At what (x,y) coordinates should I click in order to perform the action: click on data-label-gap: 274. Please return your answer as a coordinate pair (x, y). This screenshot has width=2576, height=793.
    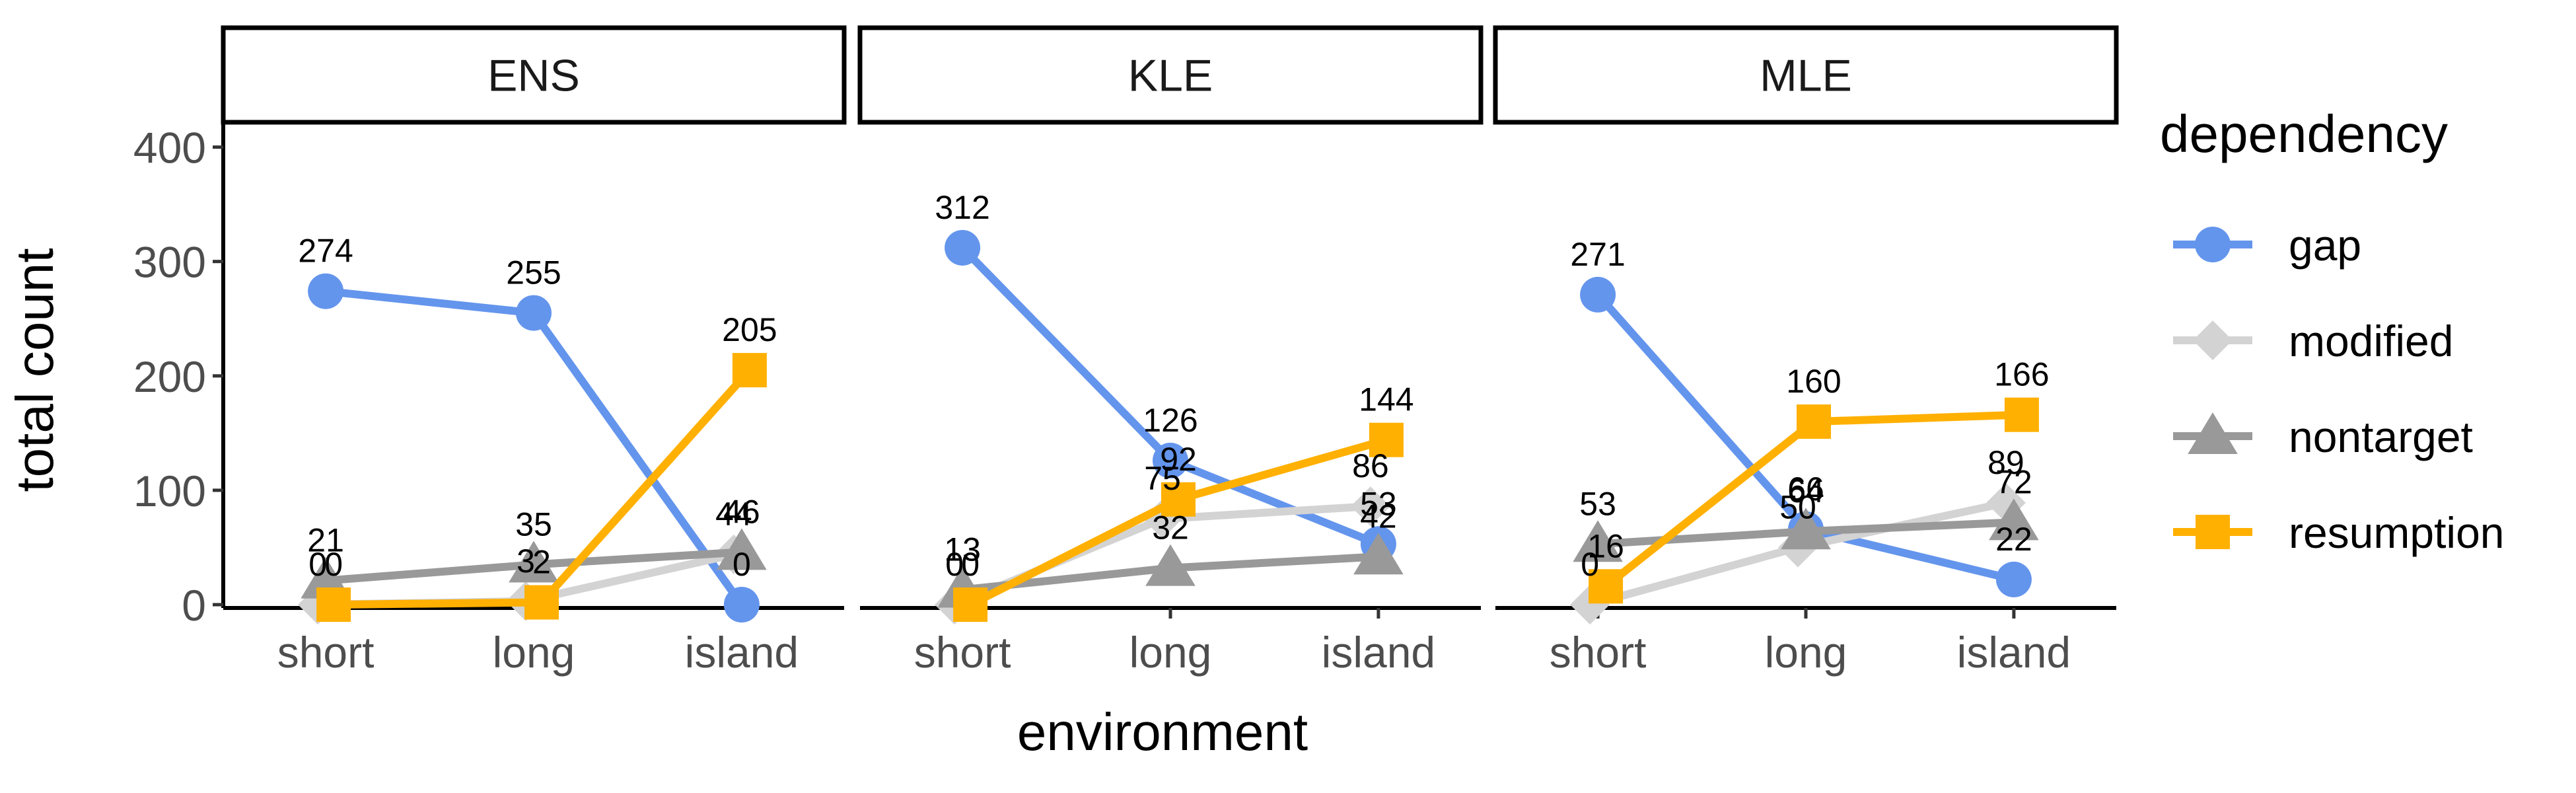
    Looking at the image, I should click on (325, 252).